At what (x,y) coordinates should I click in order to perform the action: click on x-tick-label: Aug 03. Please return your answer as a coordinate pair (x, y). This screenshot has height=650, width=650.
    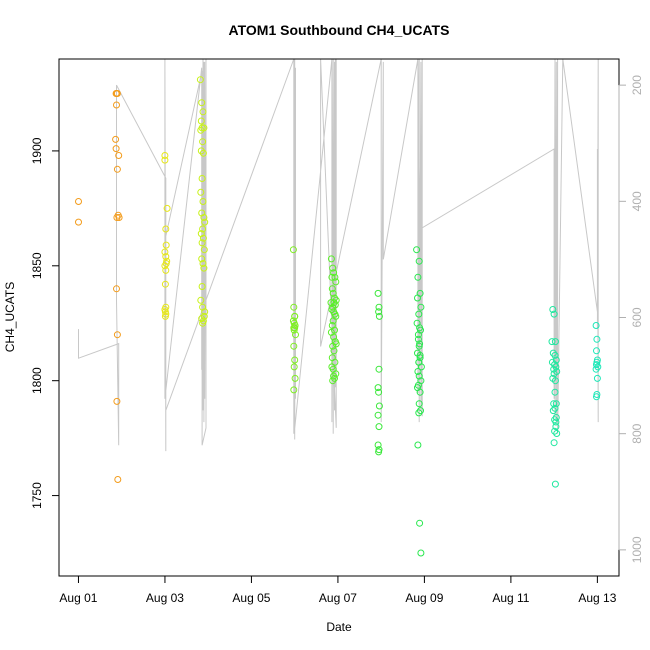
    Looking at the image, I should click on (165, 598).